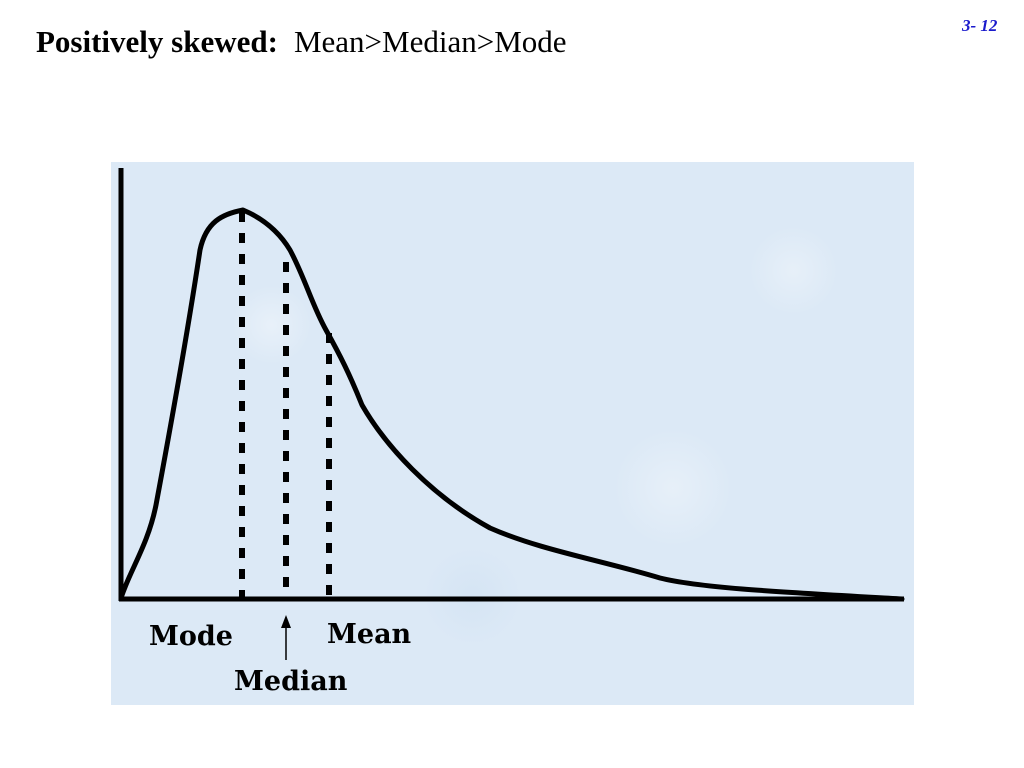  Describe the element at coordinates (291, 681) in the screenshot. I see `median-label: Median` at that location.